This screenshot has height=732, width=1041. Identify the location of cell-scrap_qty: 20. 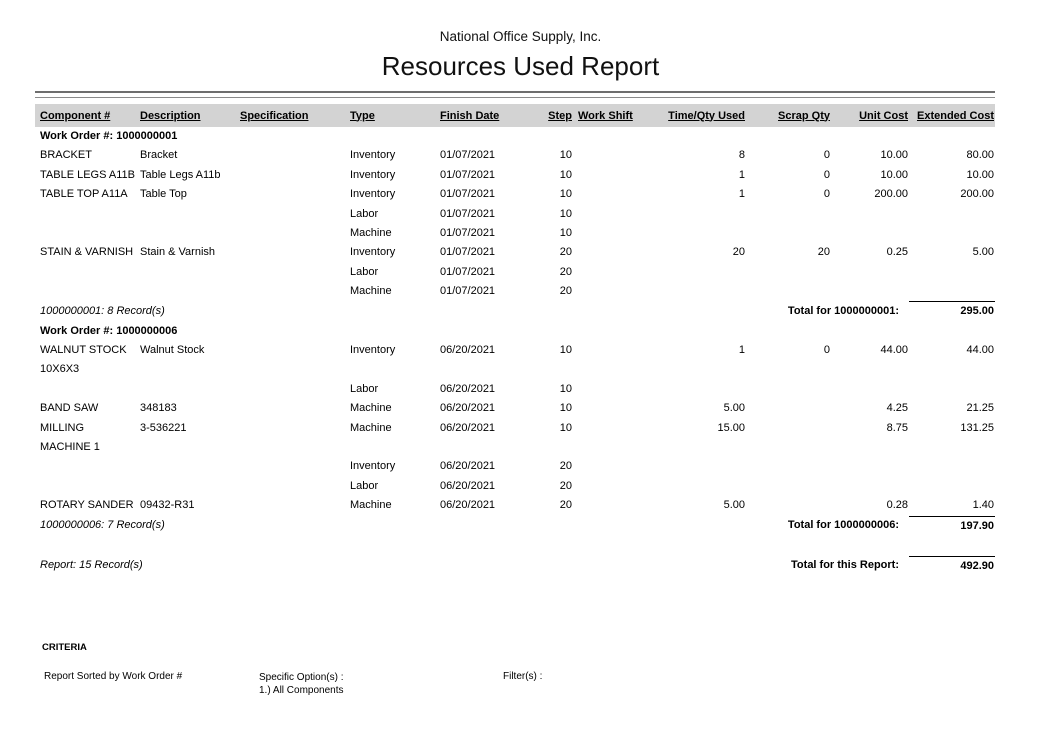
(823, 252).